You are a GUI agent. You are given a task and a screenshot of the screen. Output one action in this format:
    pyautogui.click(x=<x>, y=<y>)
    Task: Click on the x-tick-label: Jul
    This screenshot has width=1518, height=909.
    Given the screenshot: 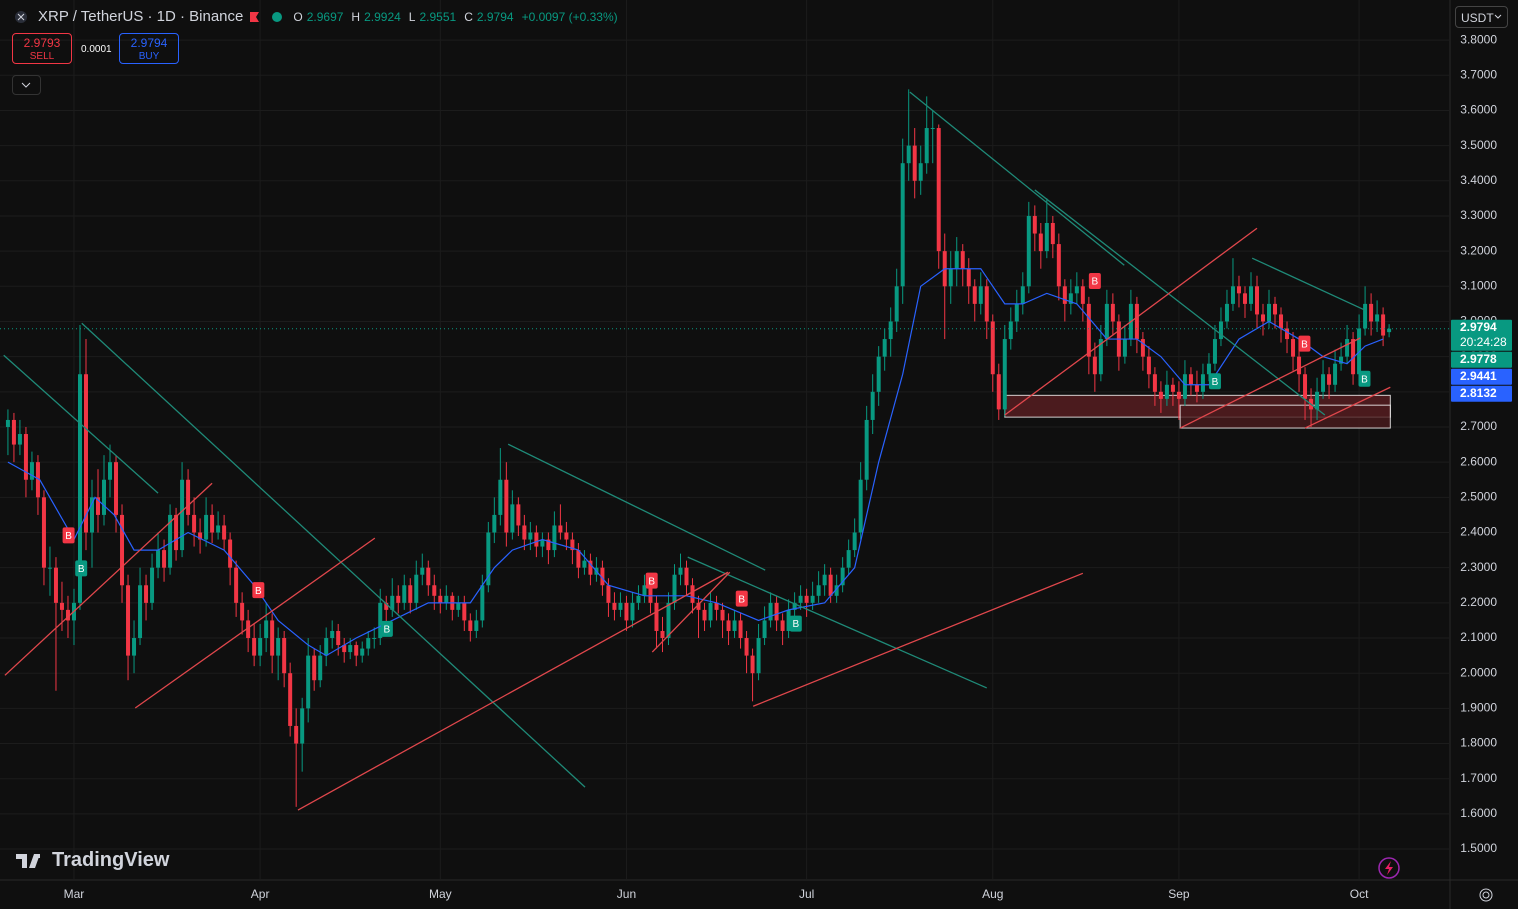 What is the action you would take?
    pyautogui.click(x=806, y=894)
    